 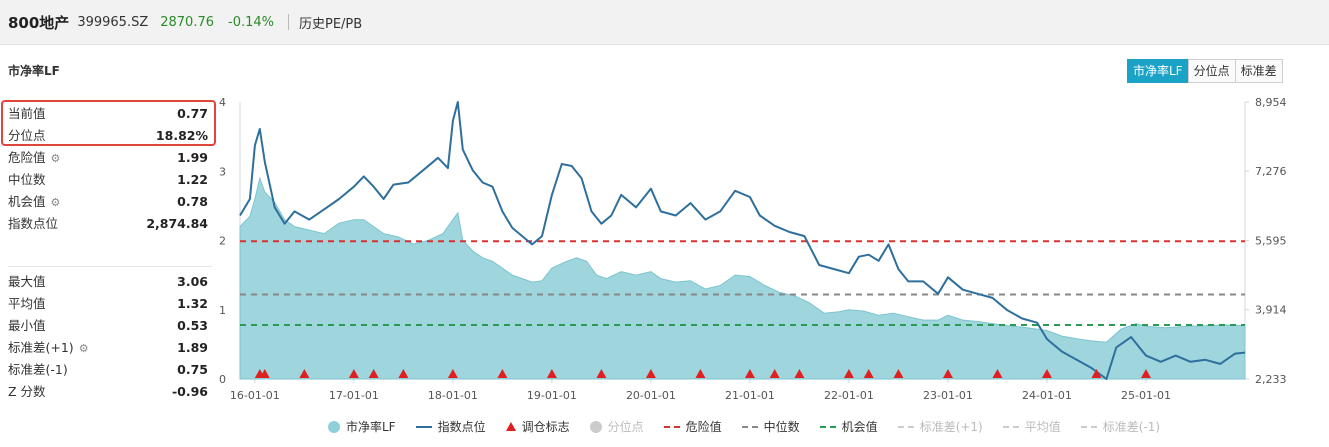 I want to click on x-tick-label: 25-01-01, so click(x=1146, y=395).